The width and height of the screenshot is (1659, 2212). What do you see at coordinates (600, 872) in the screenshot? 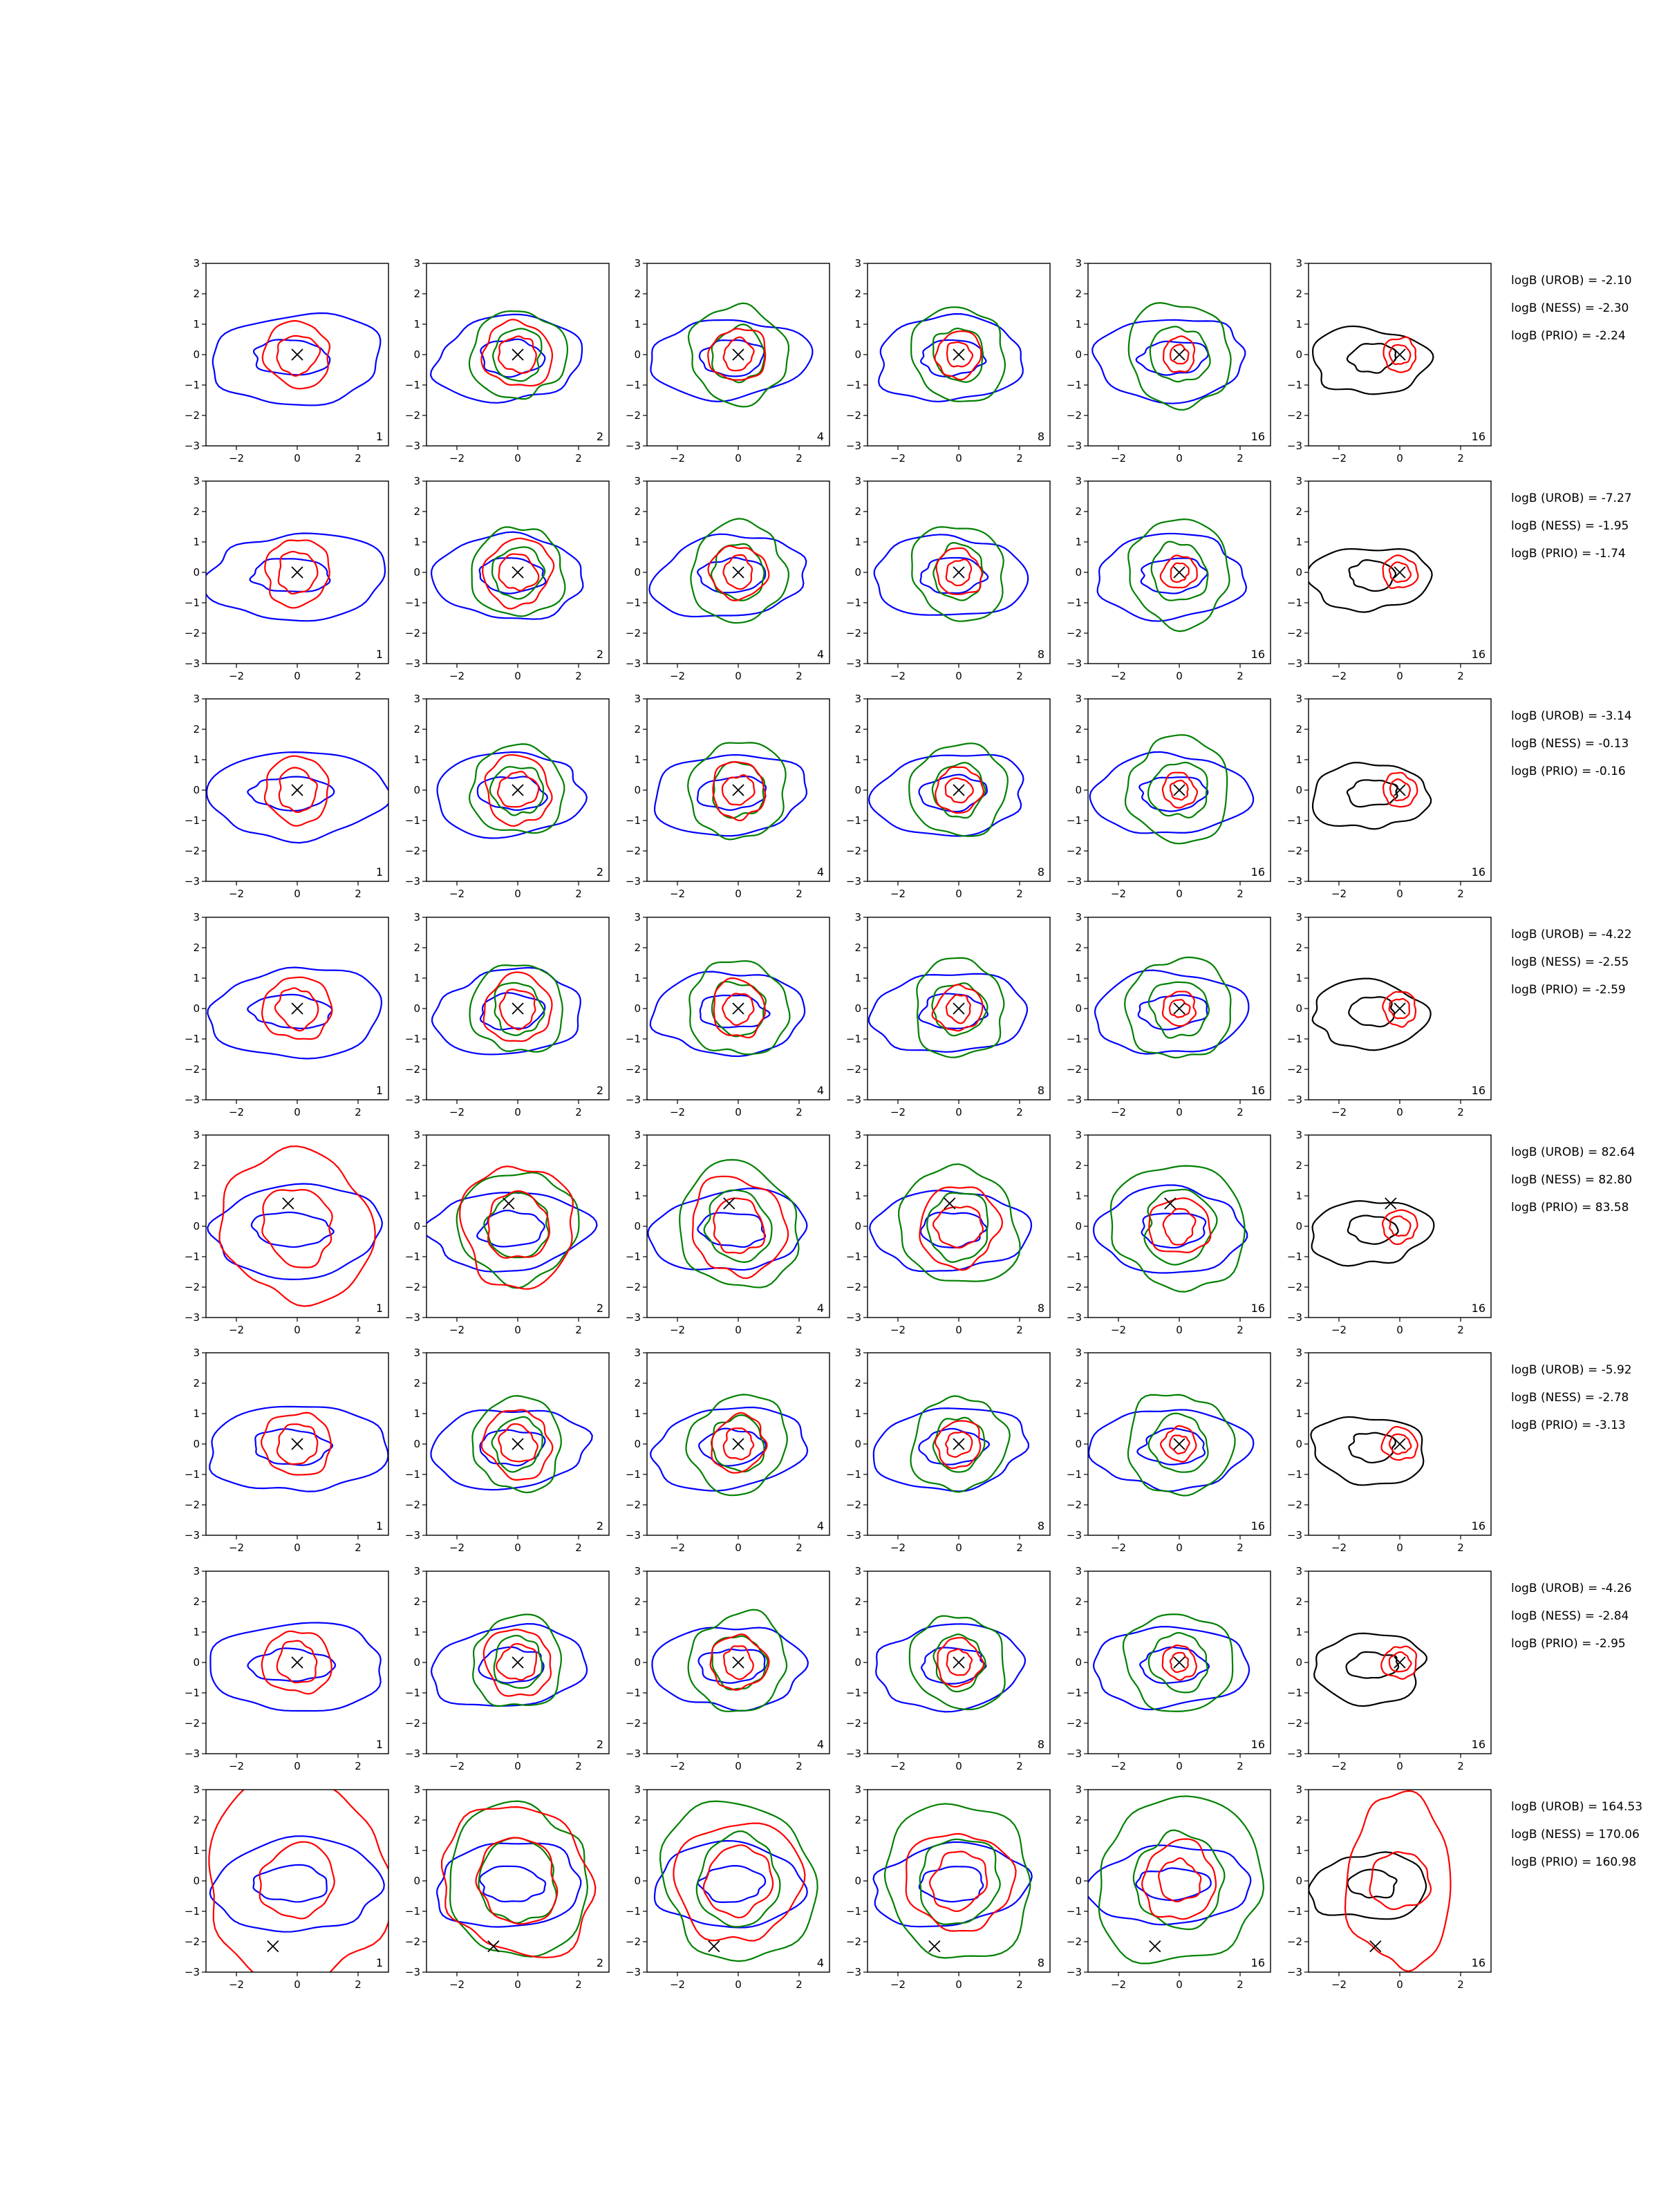
I see `panel-label: 2` at bounding box center [600, 872].